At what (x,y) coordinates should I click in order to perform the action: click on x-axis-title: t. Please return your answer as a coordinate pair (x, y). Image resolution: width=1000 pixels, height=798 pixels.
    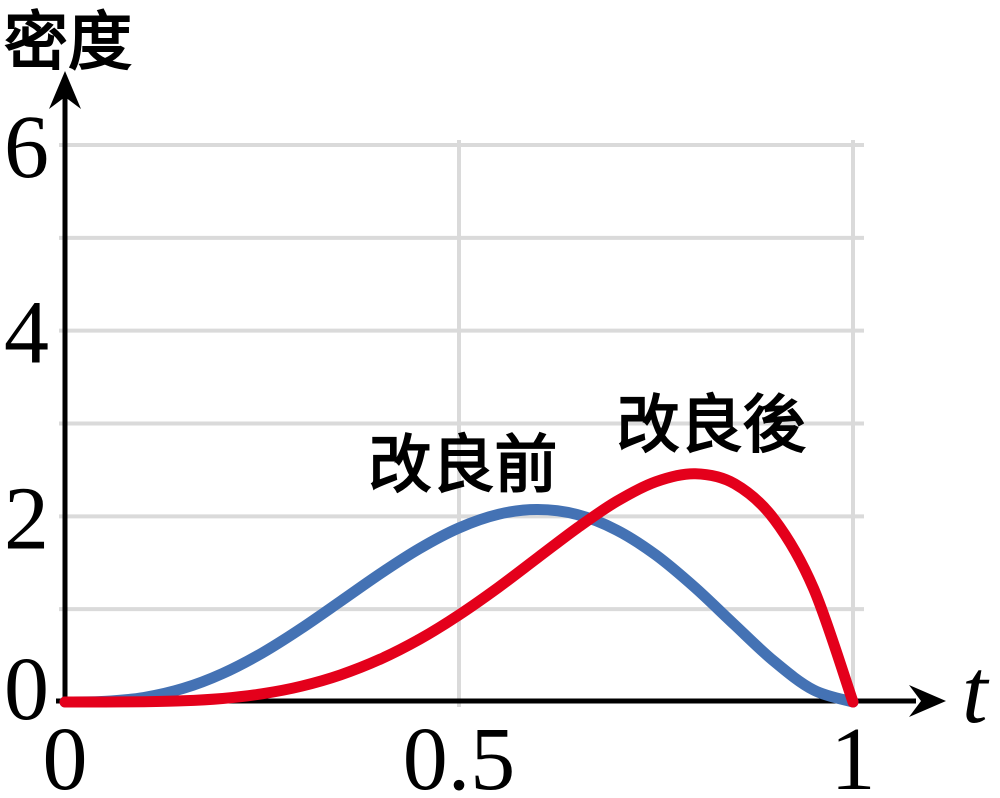
    Looking at the image, I should click on (976, 691).